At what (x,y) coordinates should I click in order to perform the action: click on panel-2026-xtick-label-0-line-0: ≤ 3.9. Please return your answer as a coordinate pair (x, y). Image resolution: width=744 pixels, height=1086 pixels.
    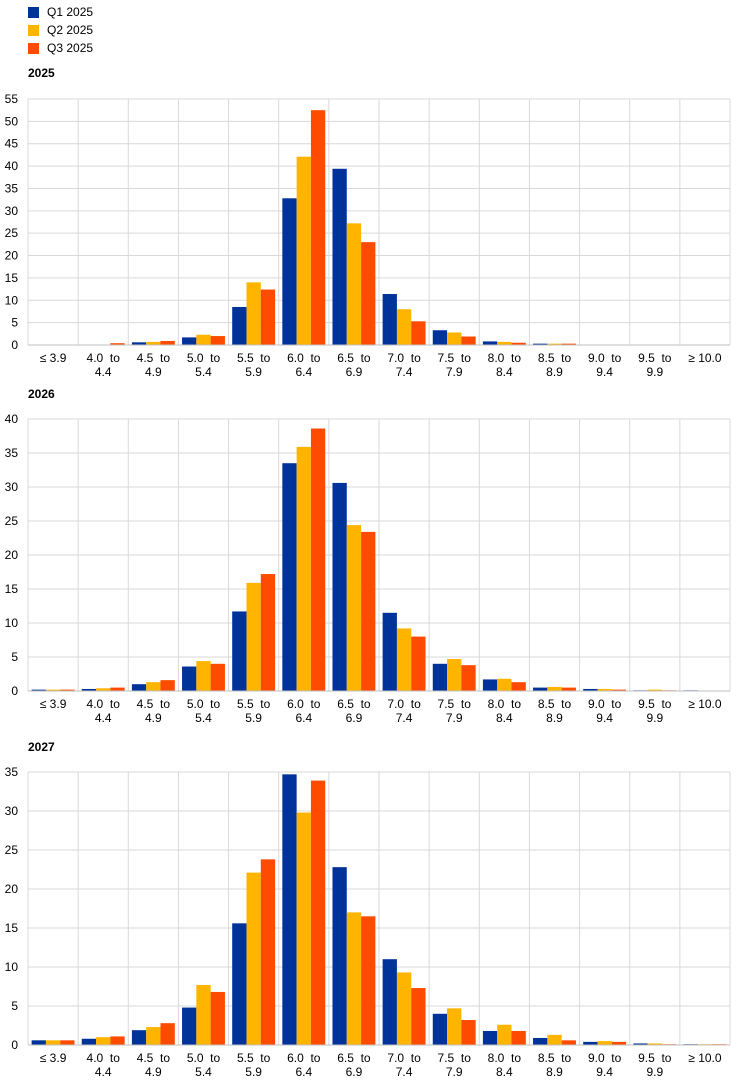
    Looking at the image, I should click on (53, 704).